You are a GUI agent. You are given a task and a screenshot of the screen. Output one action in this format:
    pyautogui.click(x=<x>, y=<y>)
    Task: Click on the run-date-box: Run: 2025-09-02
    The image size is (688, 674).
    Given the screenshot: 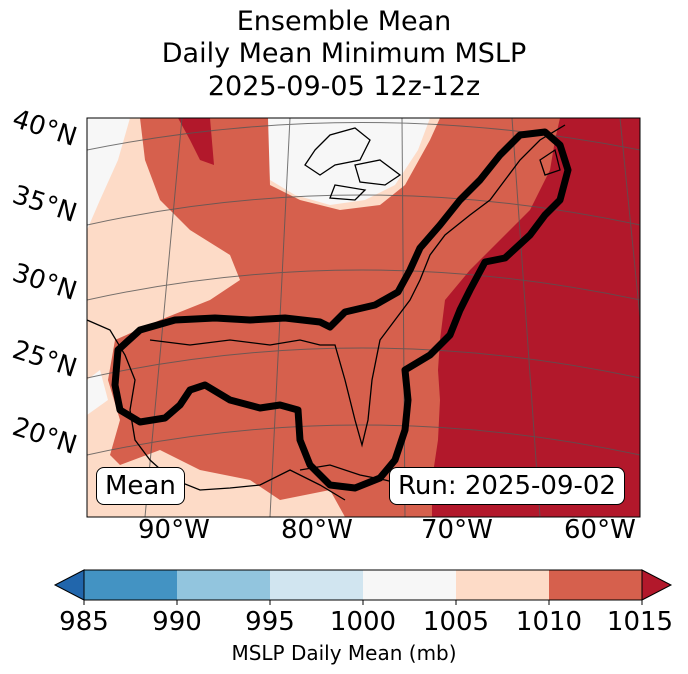 What is the action you would take?
    pyautogui.click(x=507, y=486)
    